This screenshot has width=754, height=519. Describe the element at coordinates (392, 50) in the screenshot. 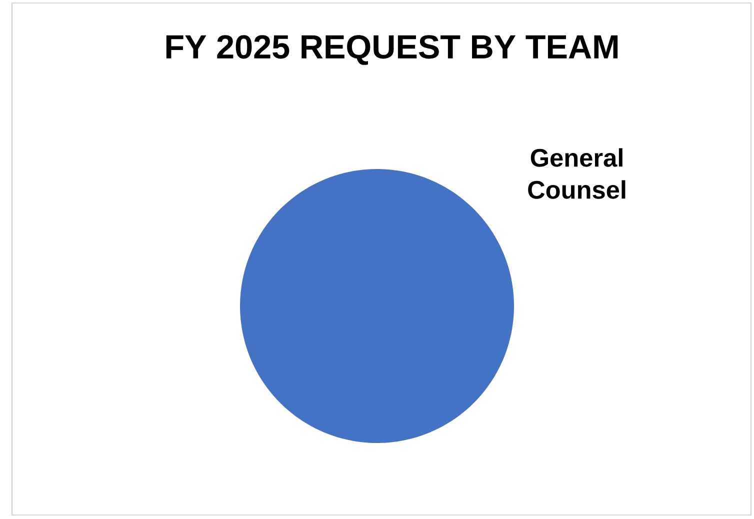

I see `chart-title: FY 2025 REQUEST BY TEAM` at that location.